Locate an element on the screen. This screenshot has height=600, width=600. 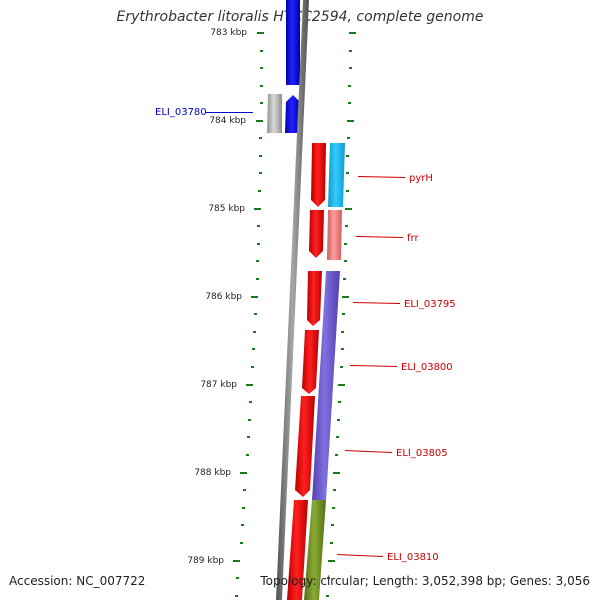
cds-forward-eli03810 is located at coordinates (297, 550).